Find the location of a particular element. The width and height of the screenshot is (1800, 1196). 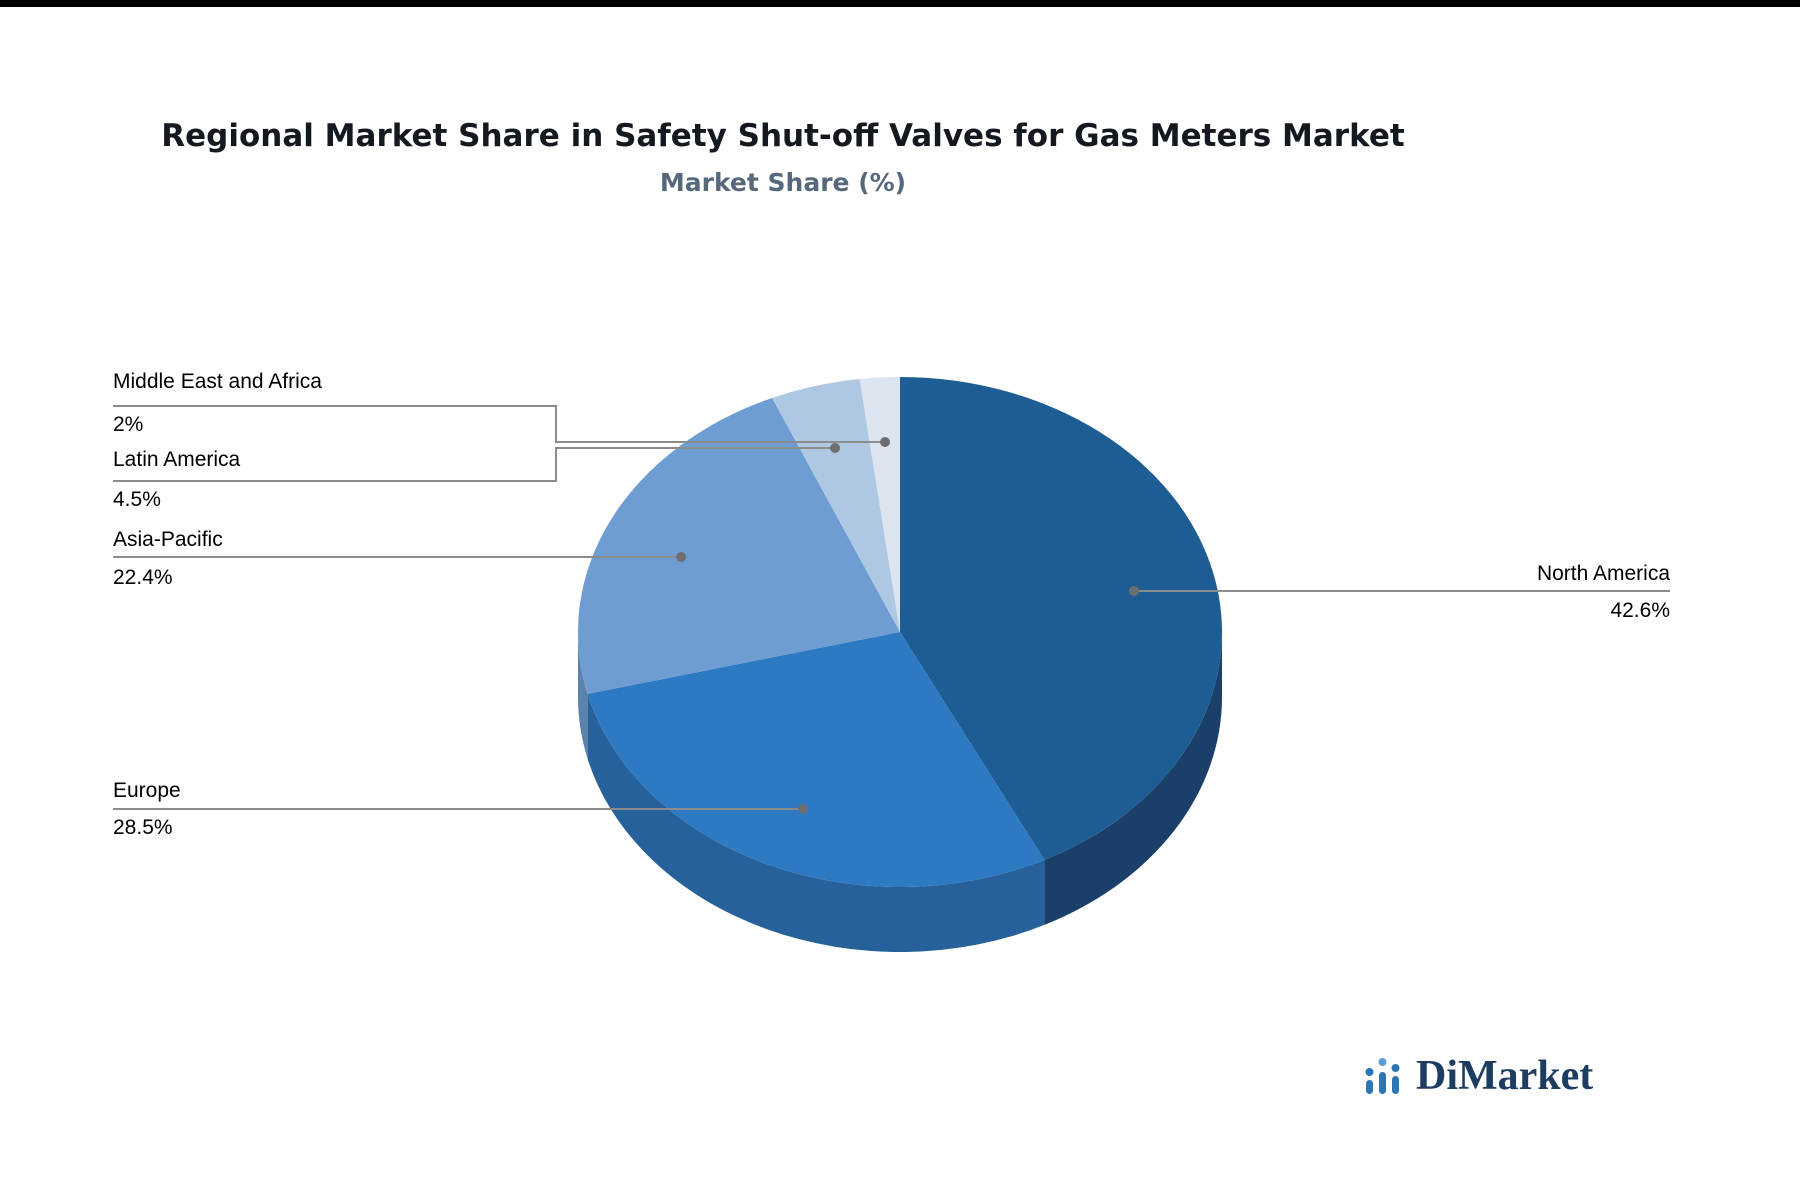

brand-name: DiMarket is located at coordinates (1505, 1076).